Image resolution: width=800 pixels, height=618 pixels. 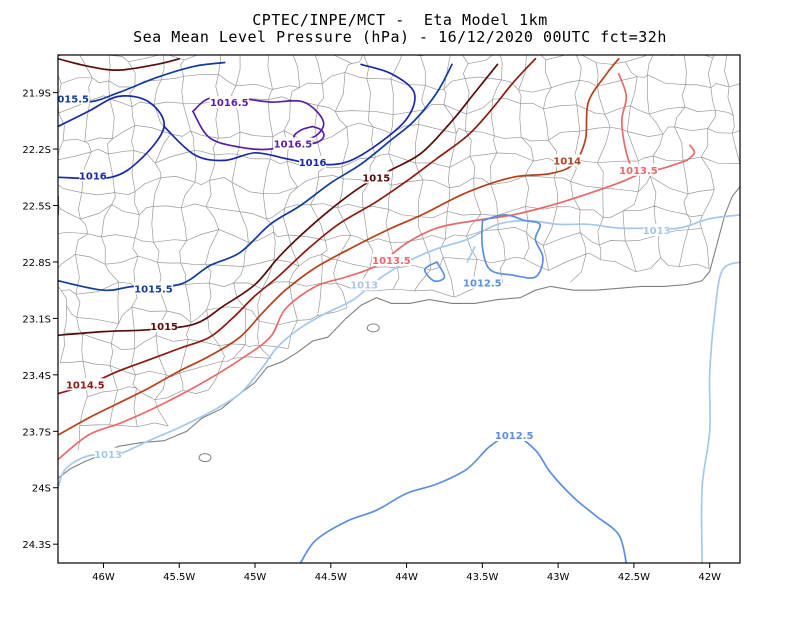 I want to click on y-tick-label-7: 24S, so click(x=41, y=489).